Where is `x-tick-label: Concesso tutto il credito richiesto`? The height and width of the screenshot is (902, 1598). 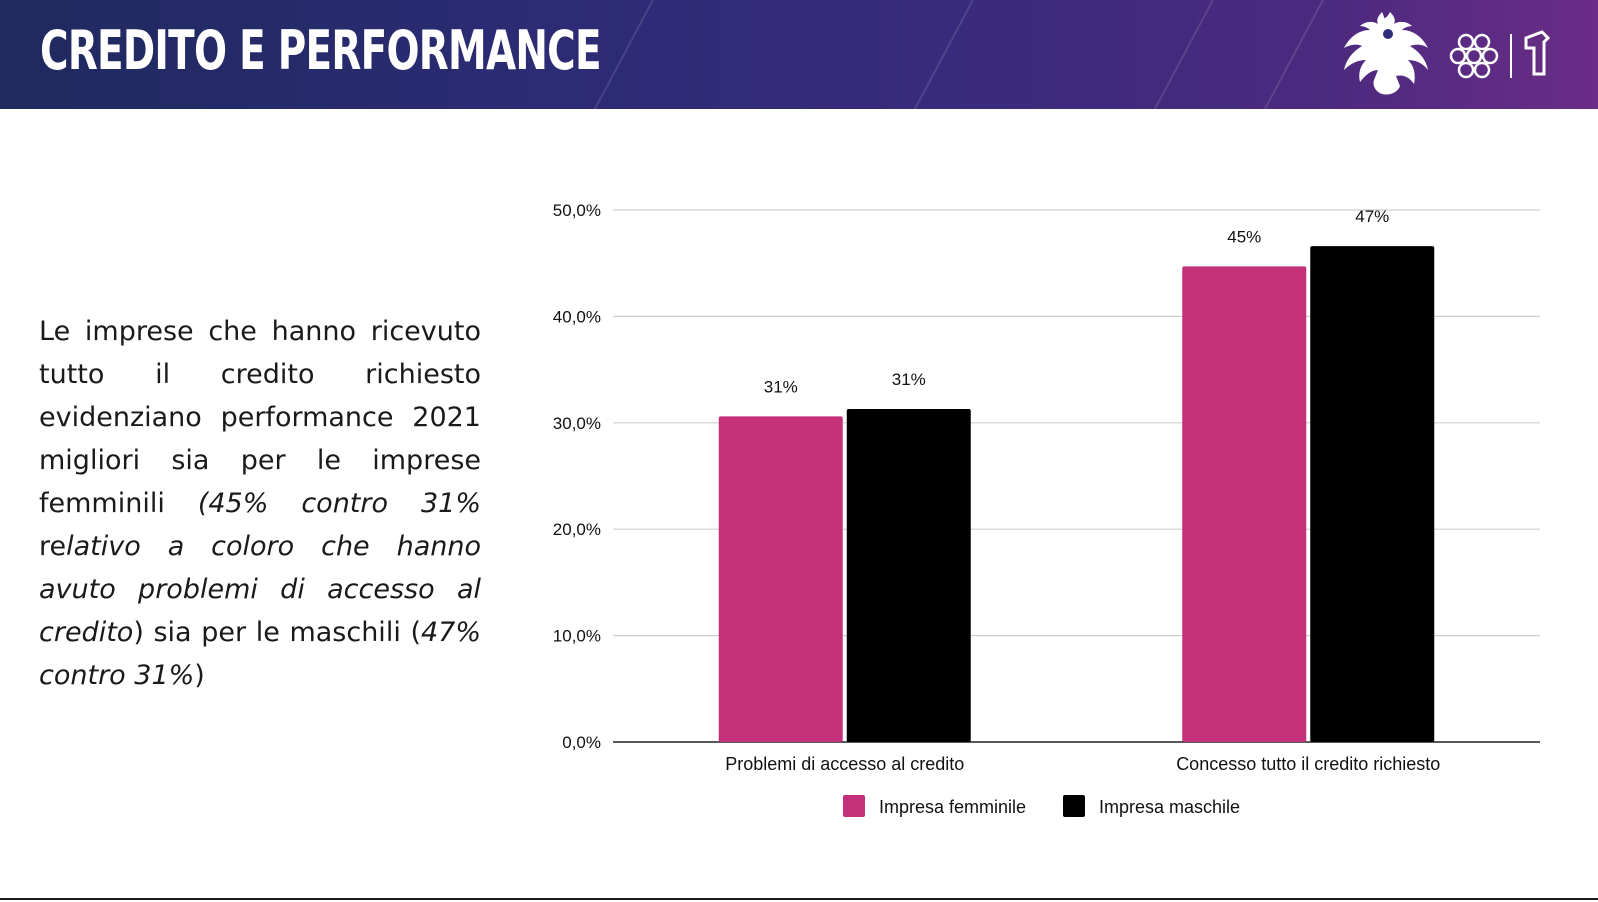
x-tick-label: Concesso tutto il credito richiesto is located at coordinates (1308, 764).